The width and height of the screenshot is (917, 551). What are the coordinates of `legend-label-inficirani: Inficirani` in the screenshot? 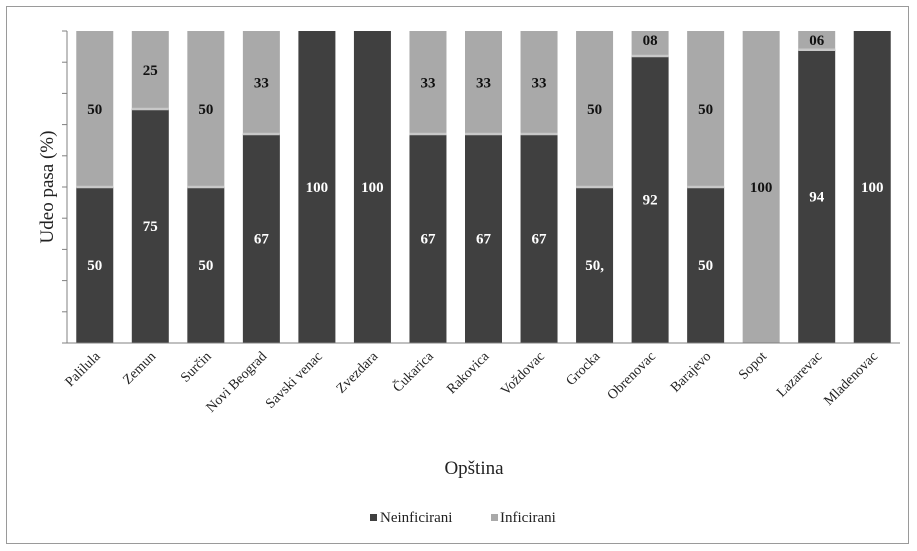 It's located at (528, 518).